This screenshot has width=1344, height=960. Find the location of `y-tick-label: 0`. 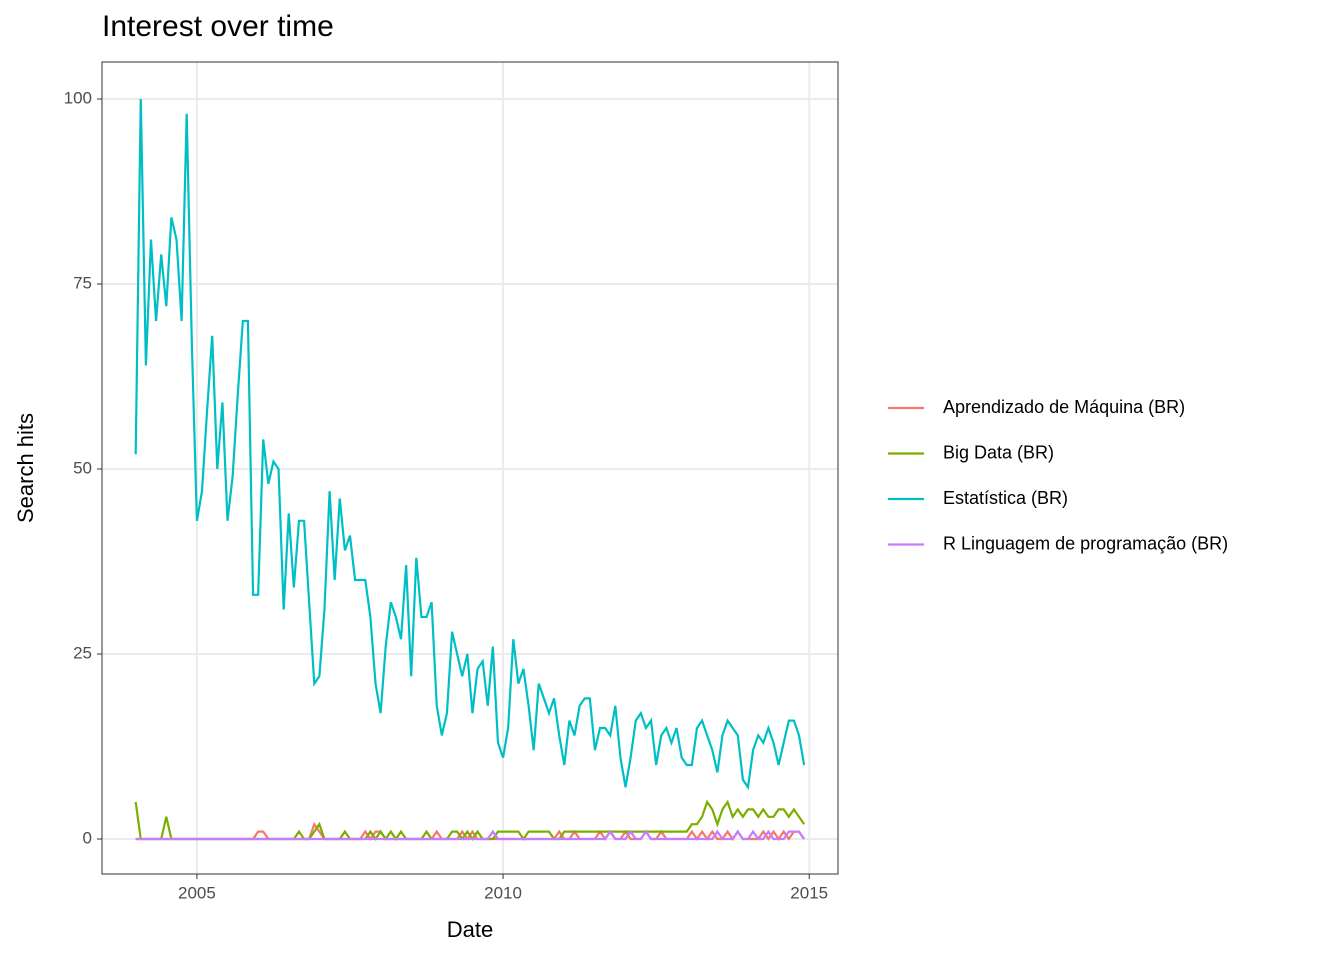

y-tick-label: 0 is located at coordinates (87, 837).